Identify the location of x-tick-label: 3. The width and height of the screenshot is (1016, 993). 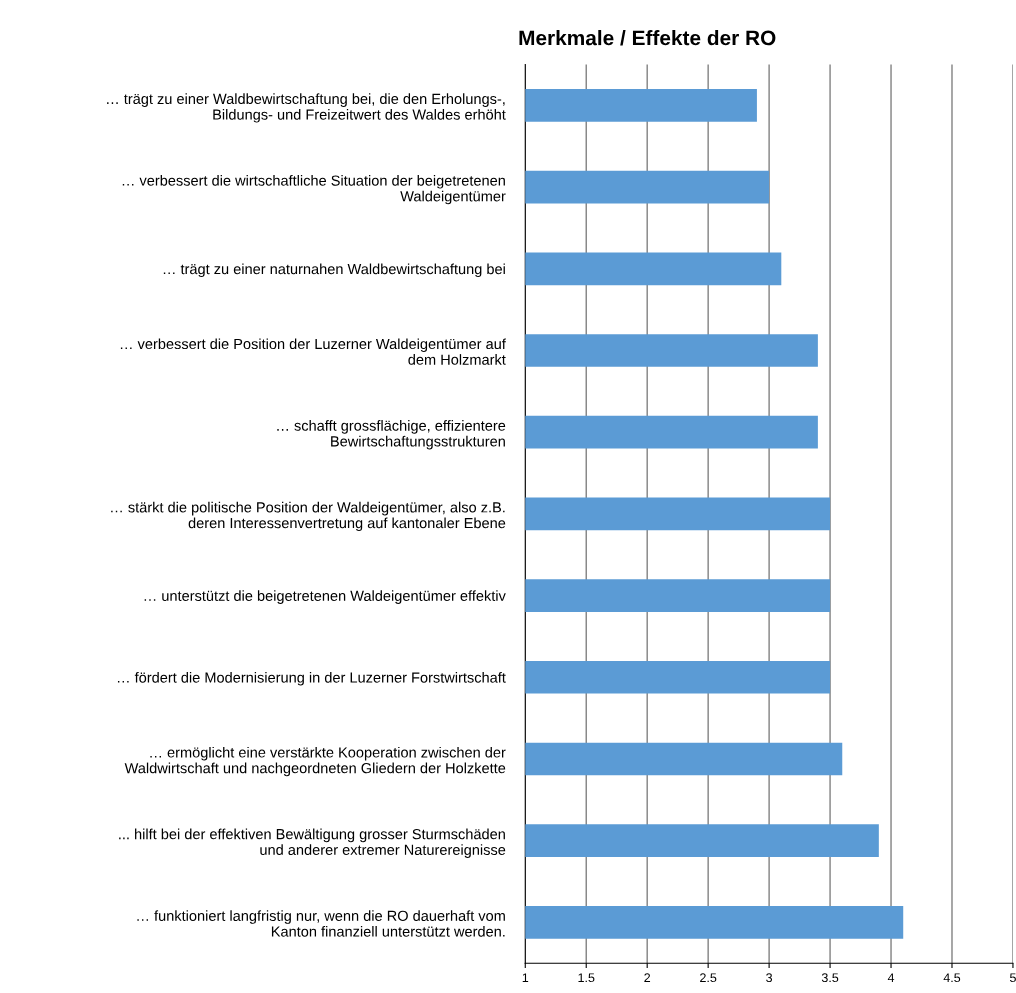
(769, 978).